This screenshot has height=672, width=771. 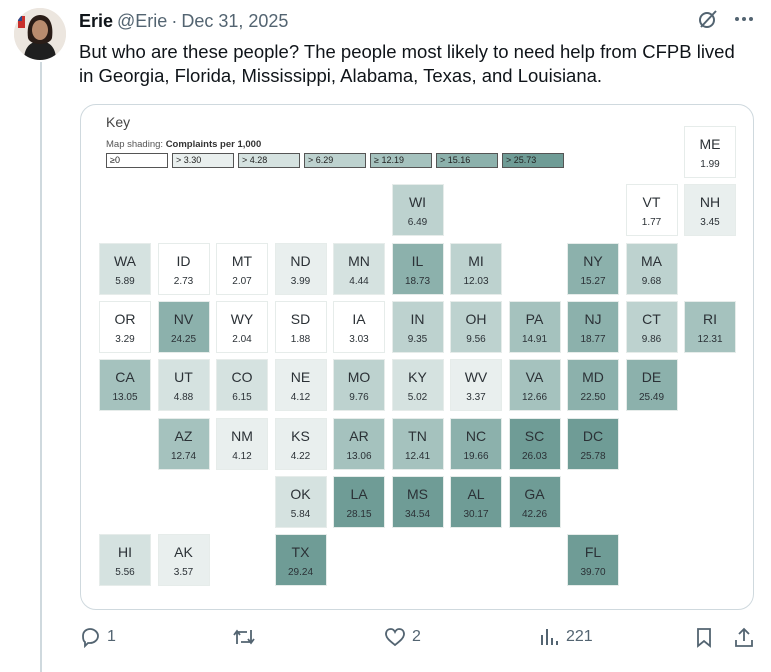 I want to click on post-header: Erie @Erie · Dec 31, 2025, so click(x=417, y=21).